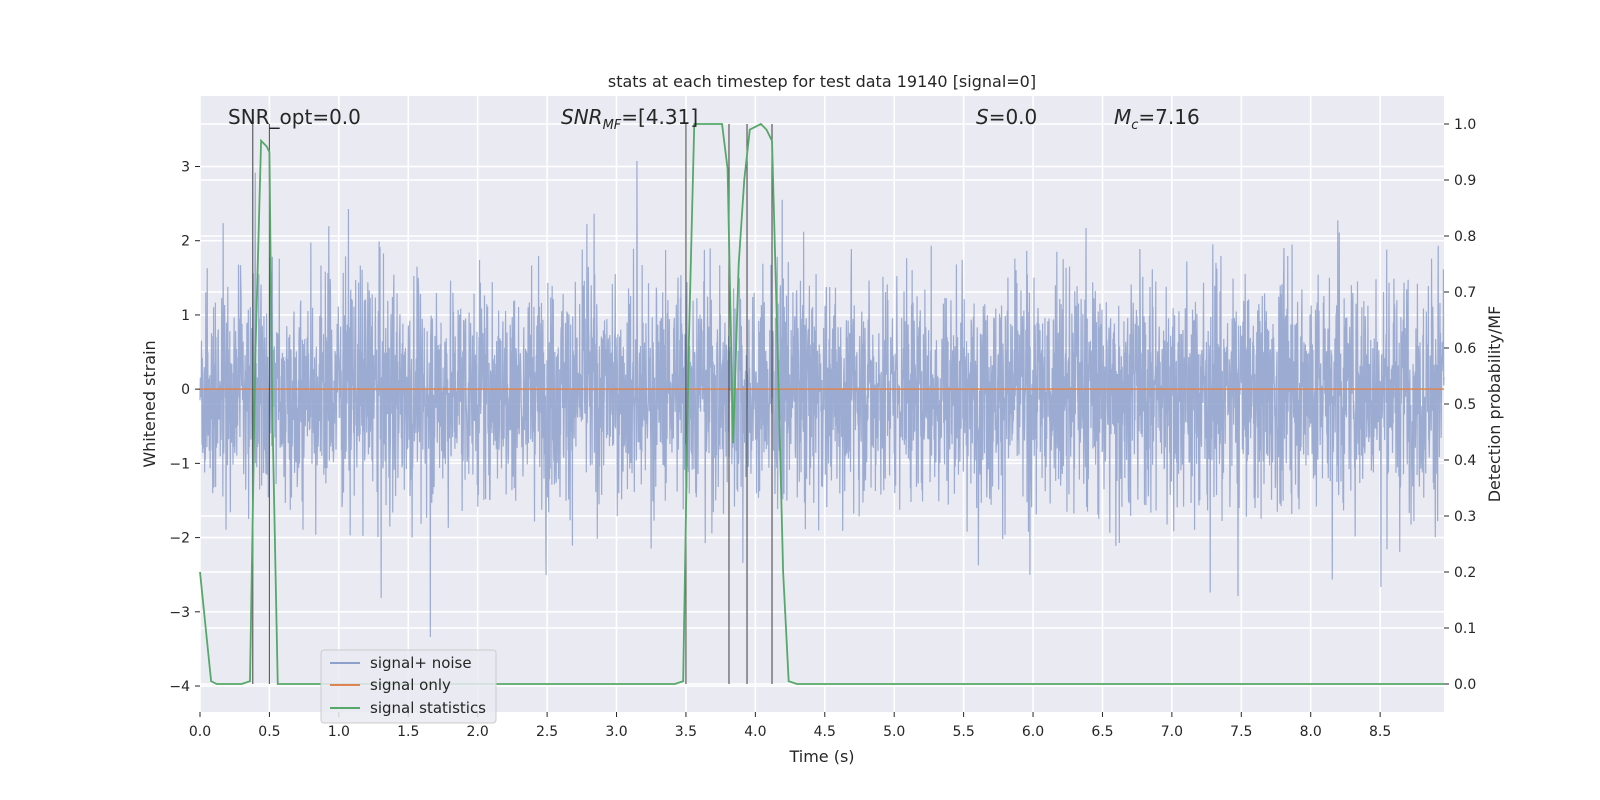 This screenshot has width=1600, height=800. Describe the element at coordinates (179, 464) in the screenshot. I see `y-tick-label: −1` at that location.